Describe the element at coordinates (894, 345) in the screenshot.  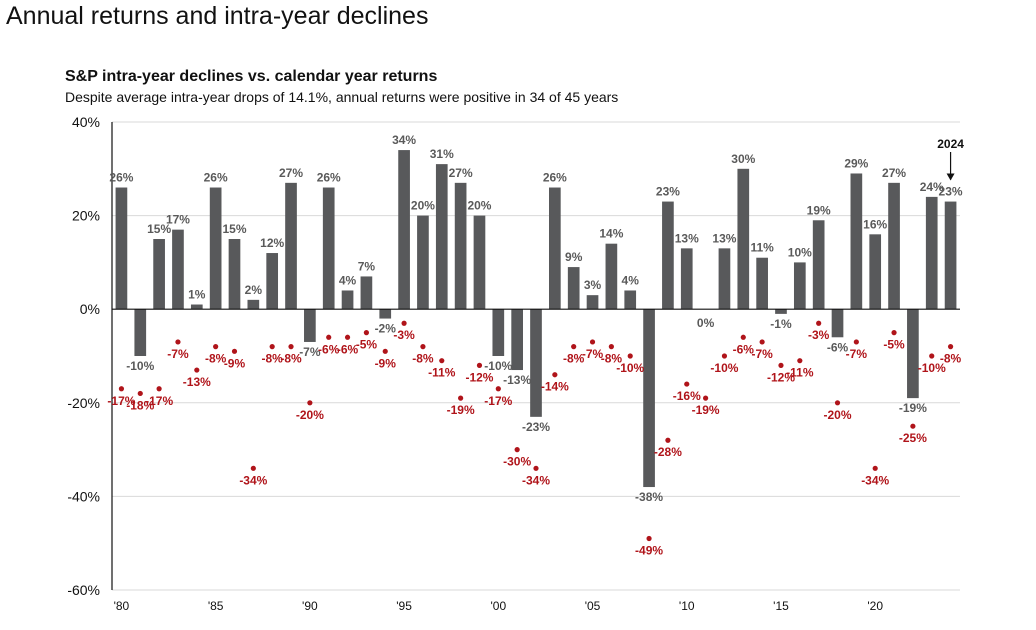
I see `decline-label: -5%` at that location.